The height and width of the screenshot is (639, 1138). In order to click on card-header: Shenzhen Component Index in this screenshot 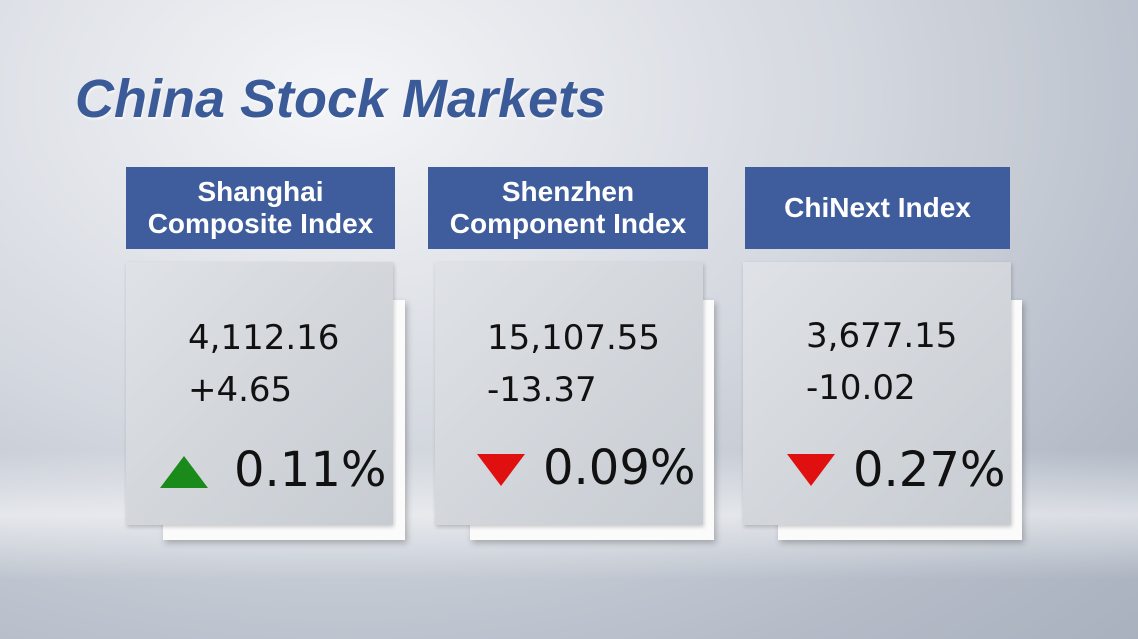, I will do `click(568, 208)`.